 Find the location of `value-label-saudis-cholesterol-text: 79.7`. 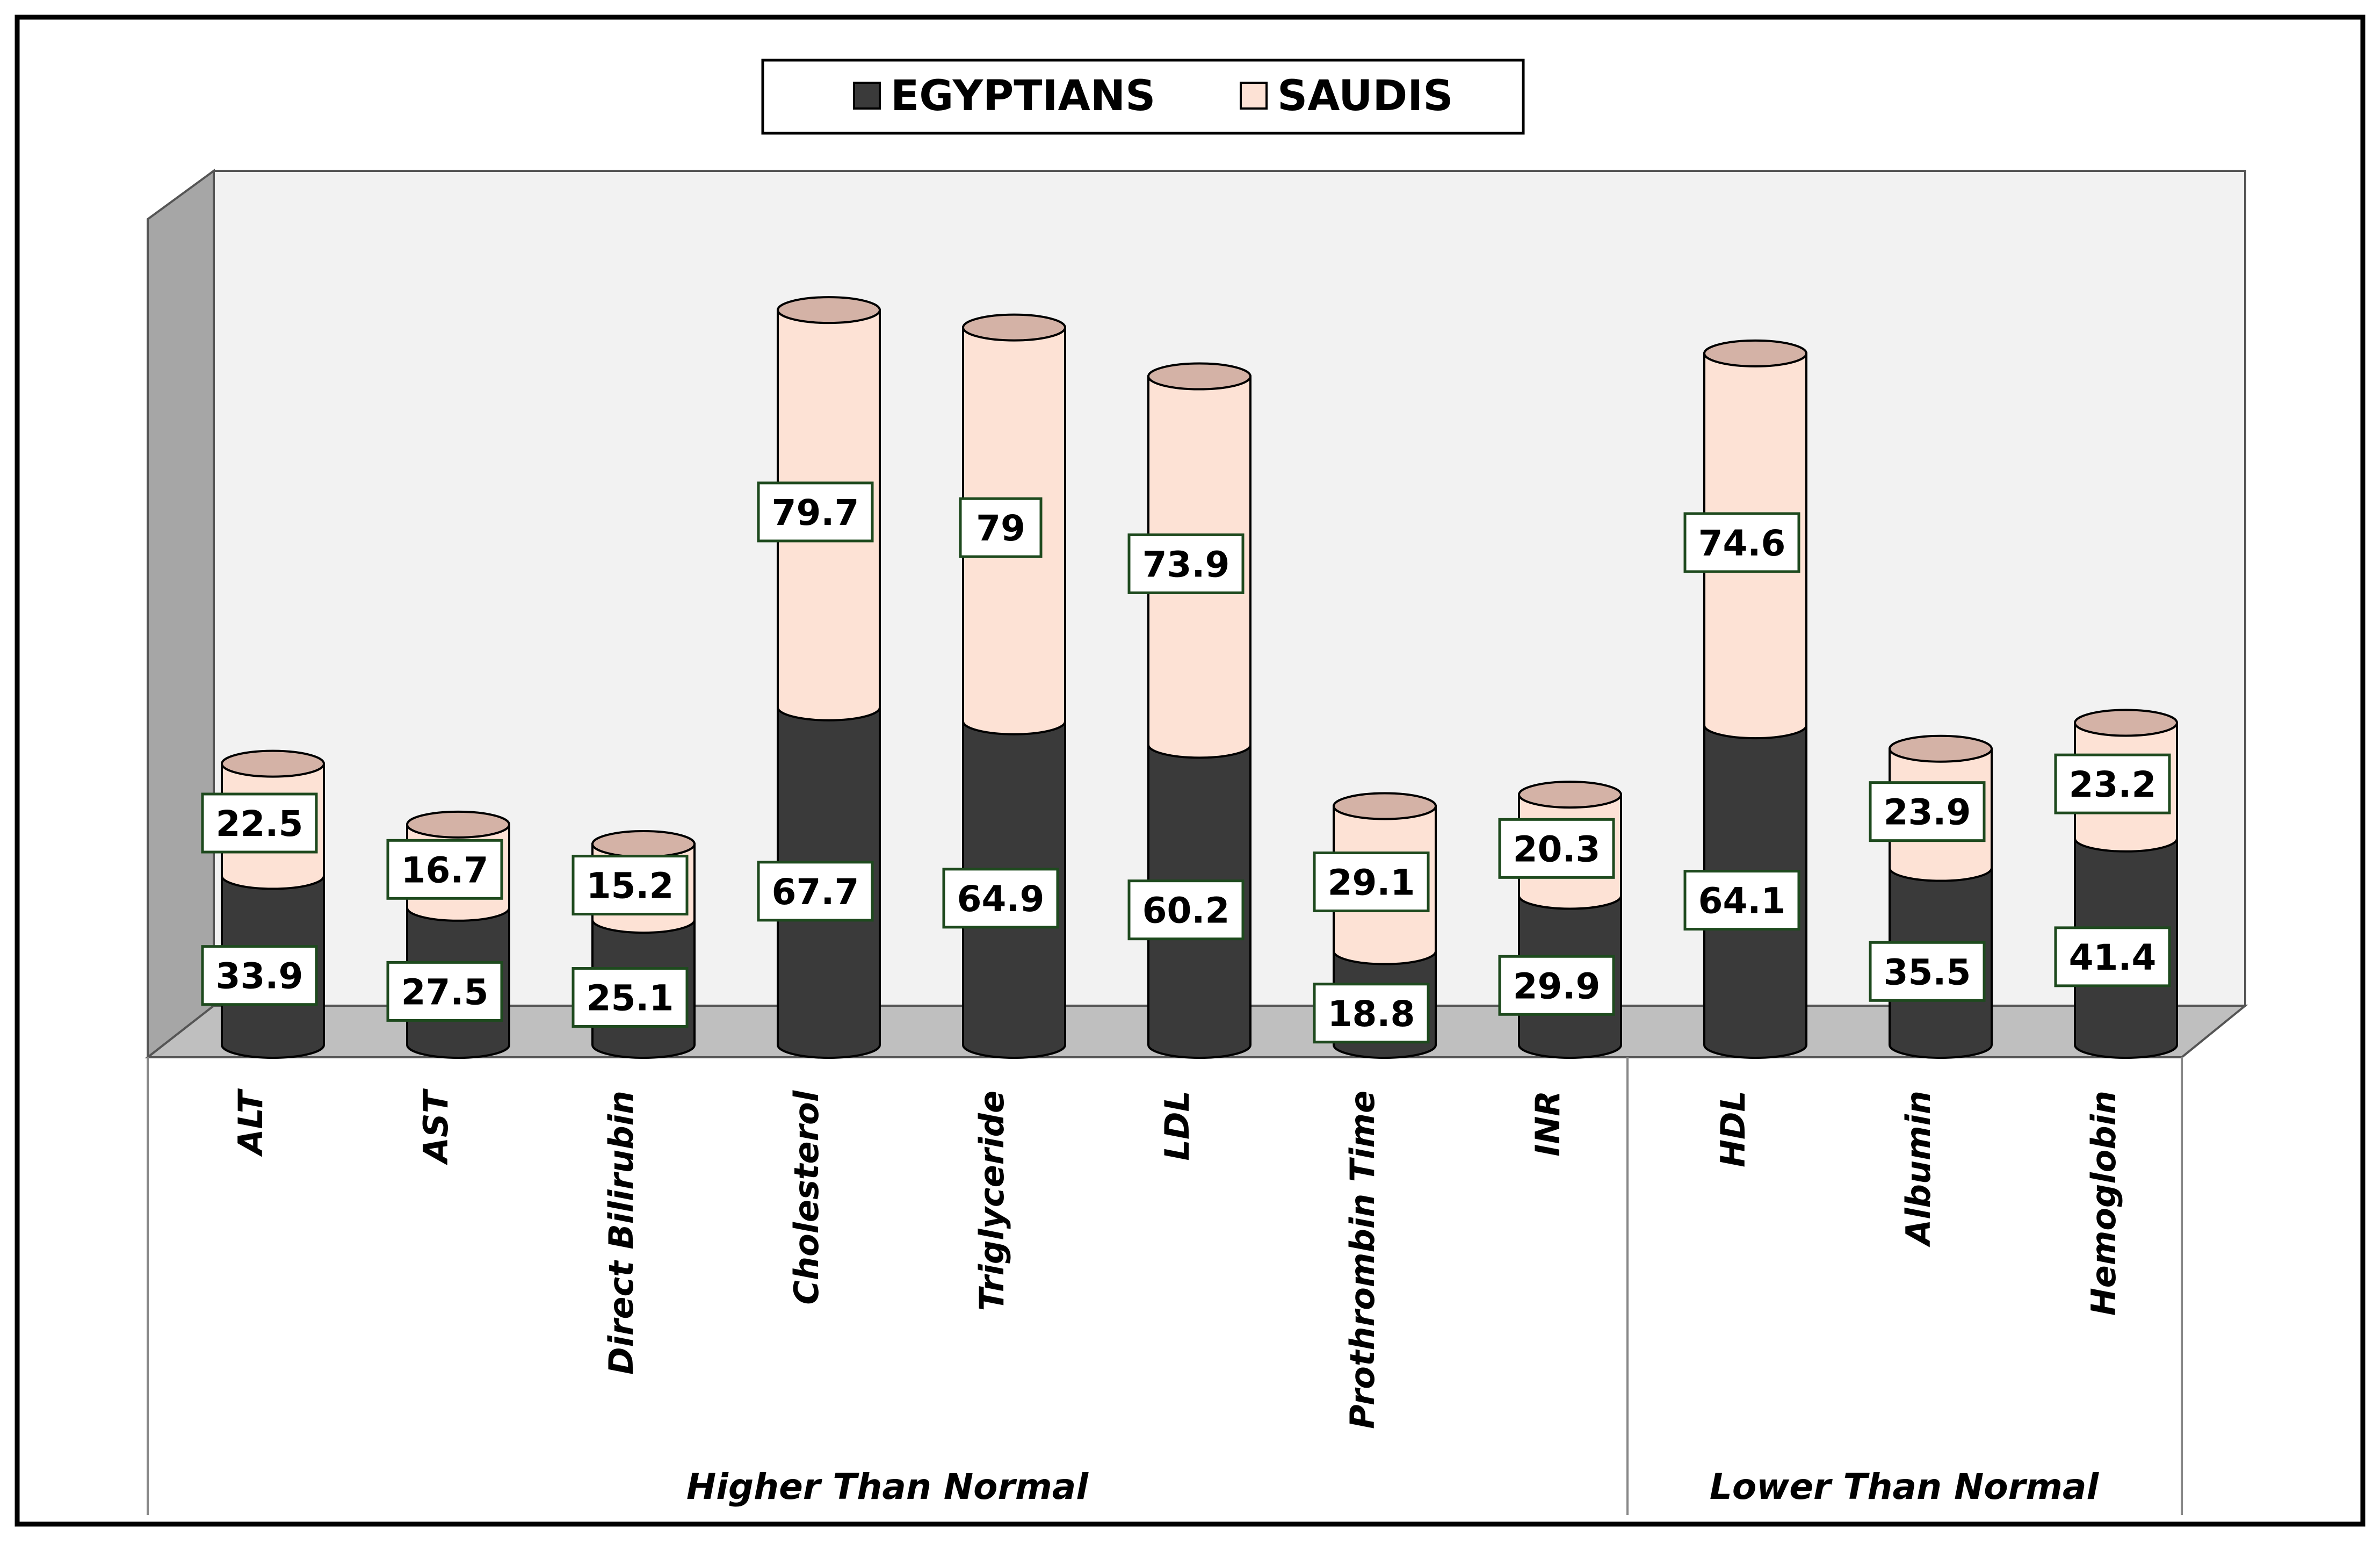

value-label-saudis-cholesterol-text: 79.7 is located at coordinates (816, 512).